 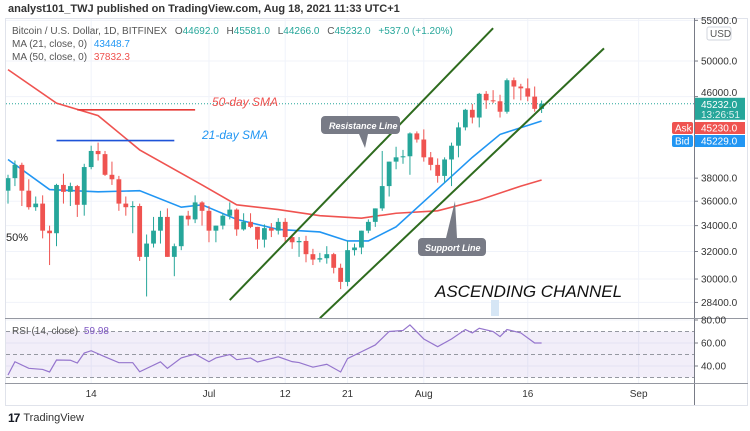 I want to click on rsi-value: 59.98, so click(x=96, y=331).